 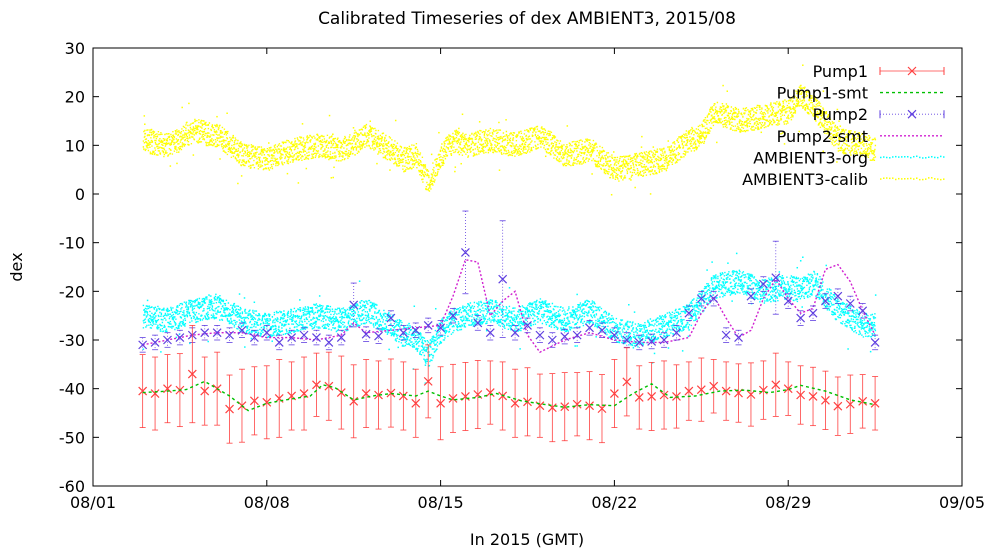 What do you see at coordinates (822, 136) in the screenshot?
I see `legend-label: Pump2-smt` at bounding box center [822, 136].